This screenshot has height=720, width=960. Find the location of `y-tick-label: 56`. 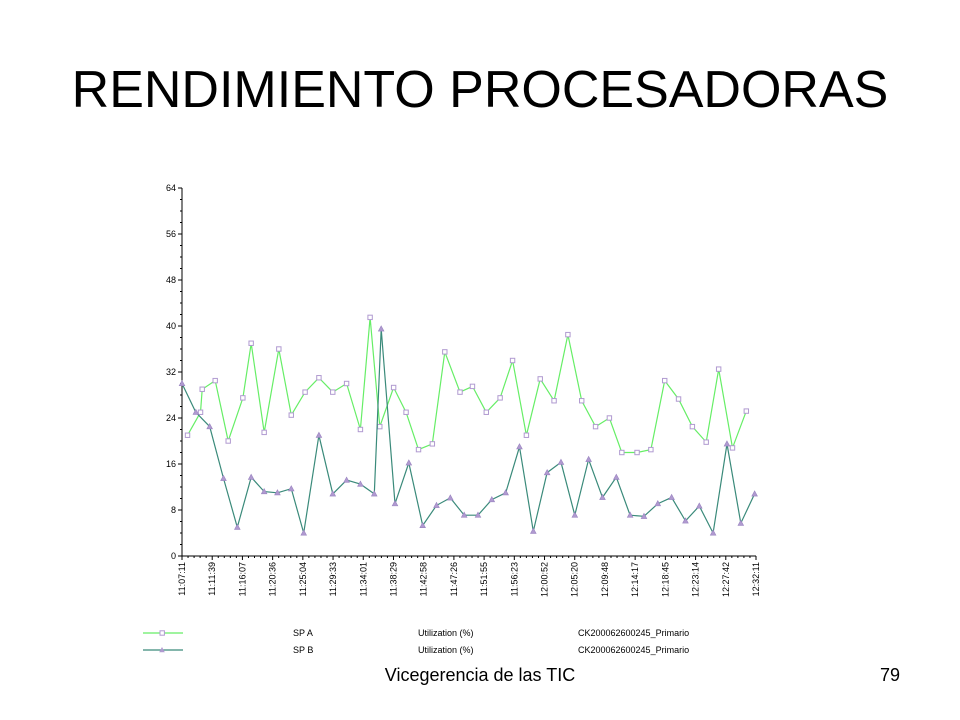

y-tick-label: 56 is located at coordinates (171, 234).